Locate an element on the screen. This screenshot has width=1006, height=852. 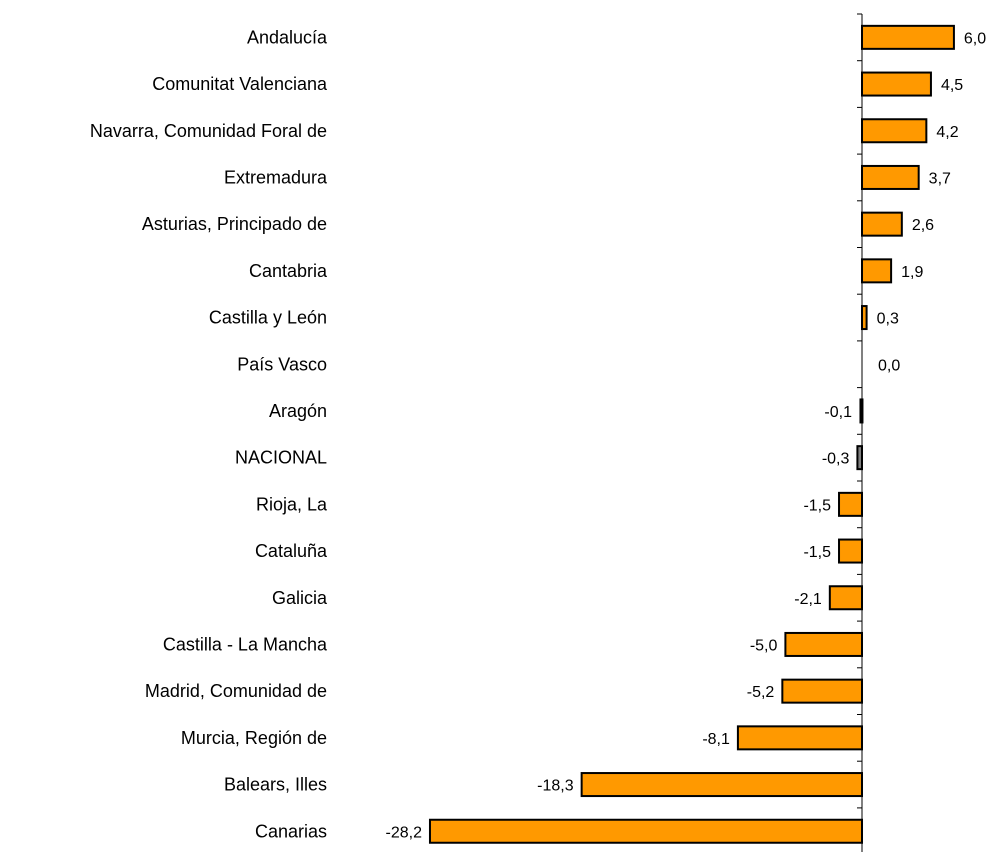
value-label: -8,1 is located at coordinates (716, 739).